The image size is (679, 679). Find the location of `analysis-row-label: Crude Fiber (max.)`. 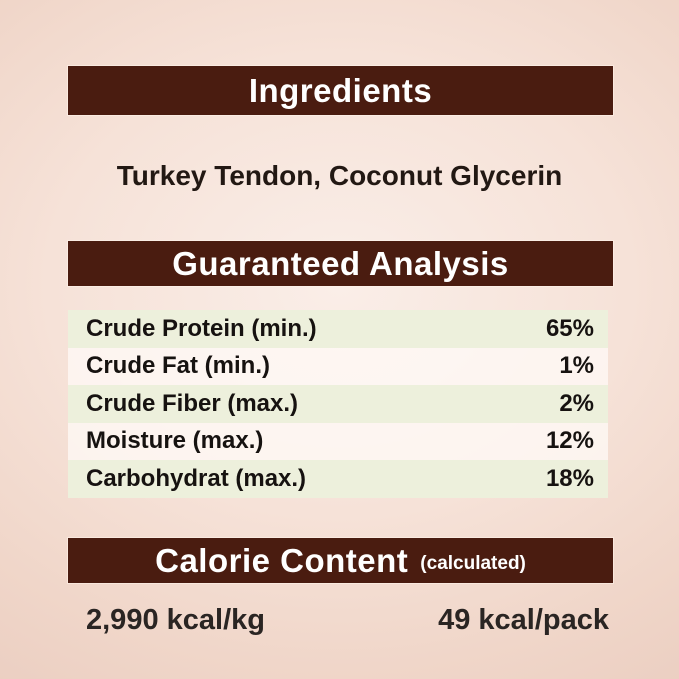

analysis-row-label: Crude Fiber (max.) is located at coordinates (192, 403).